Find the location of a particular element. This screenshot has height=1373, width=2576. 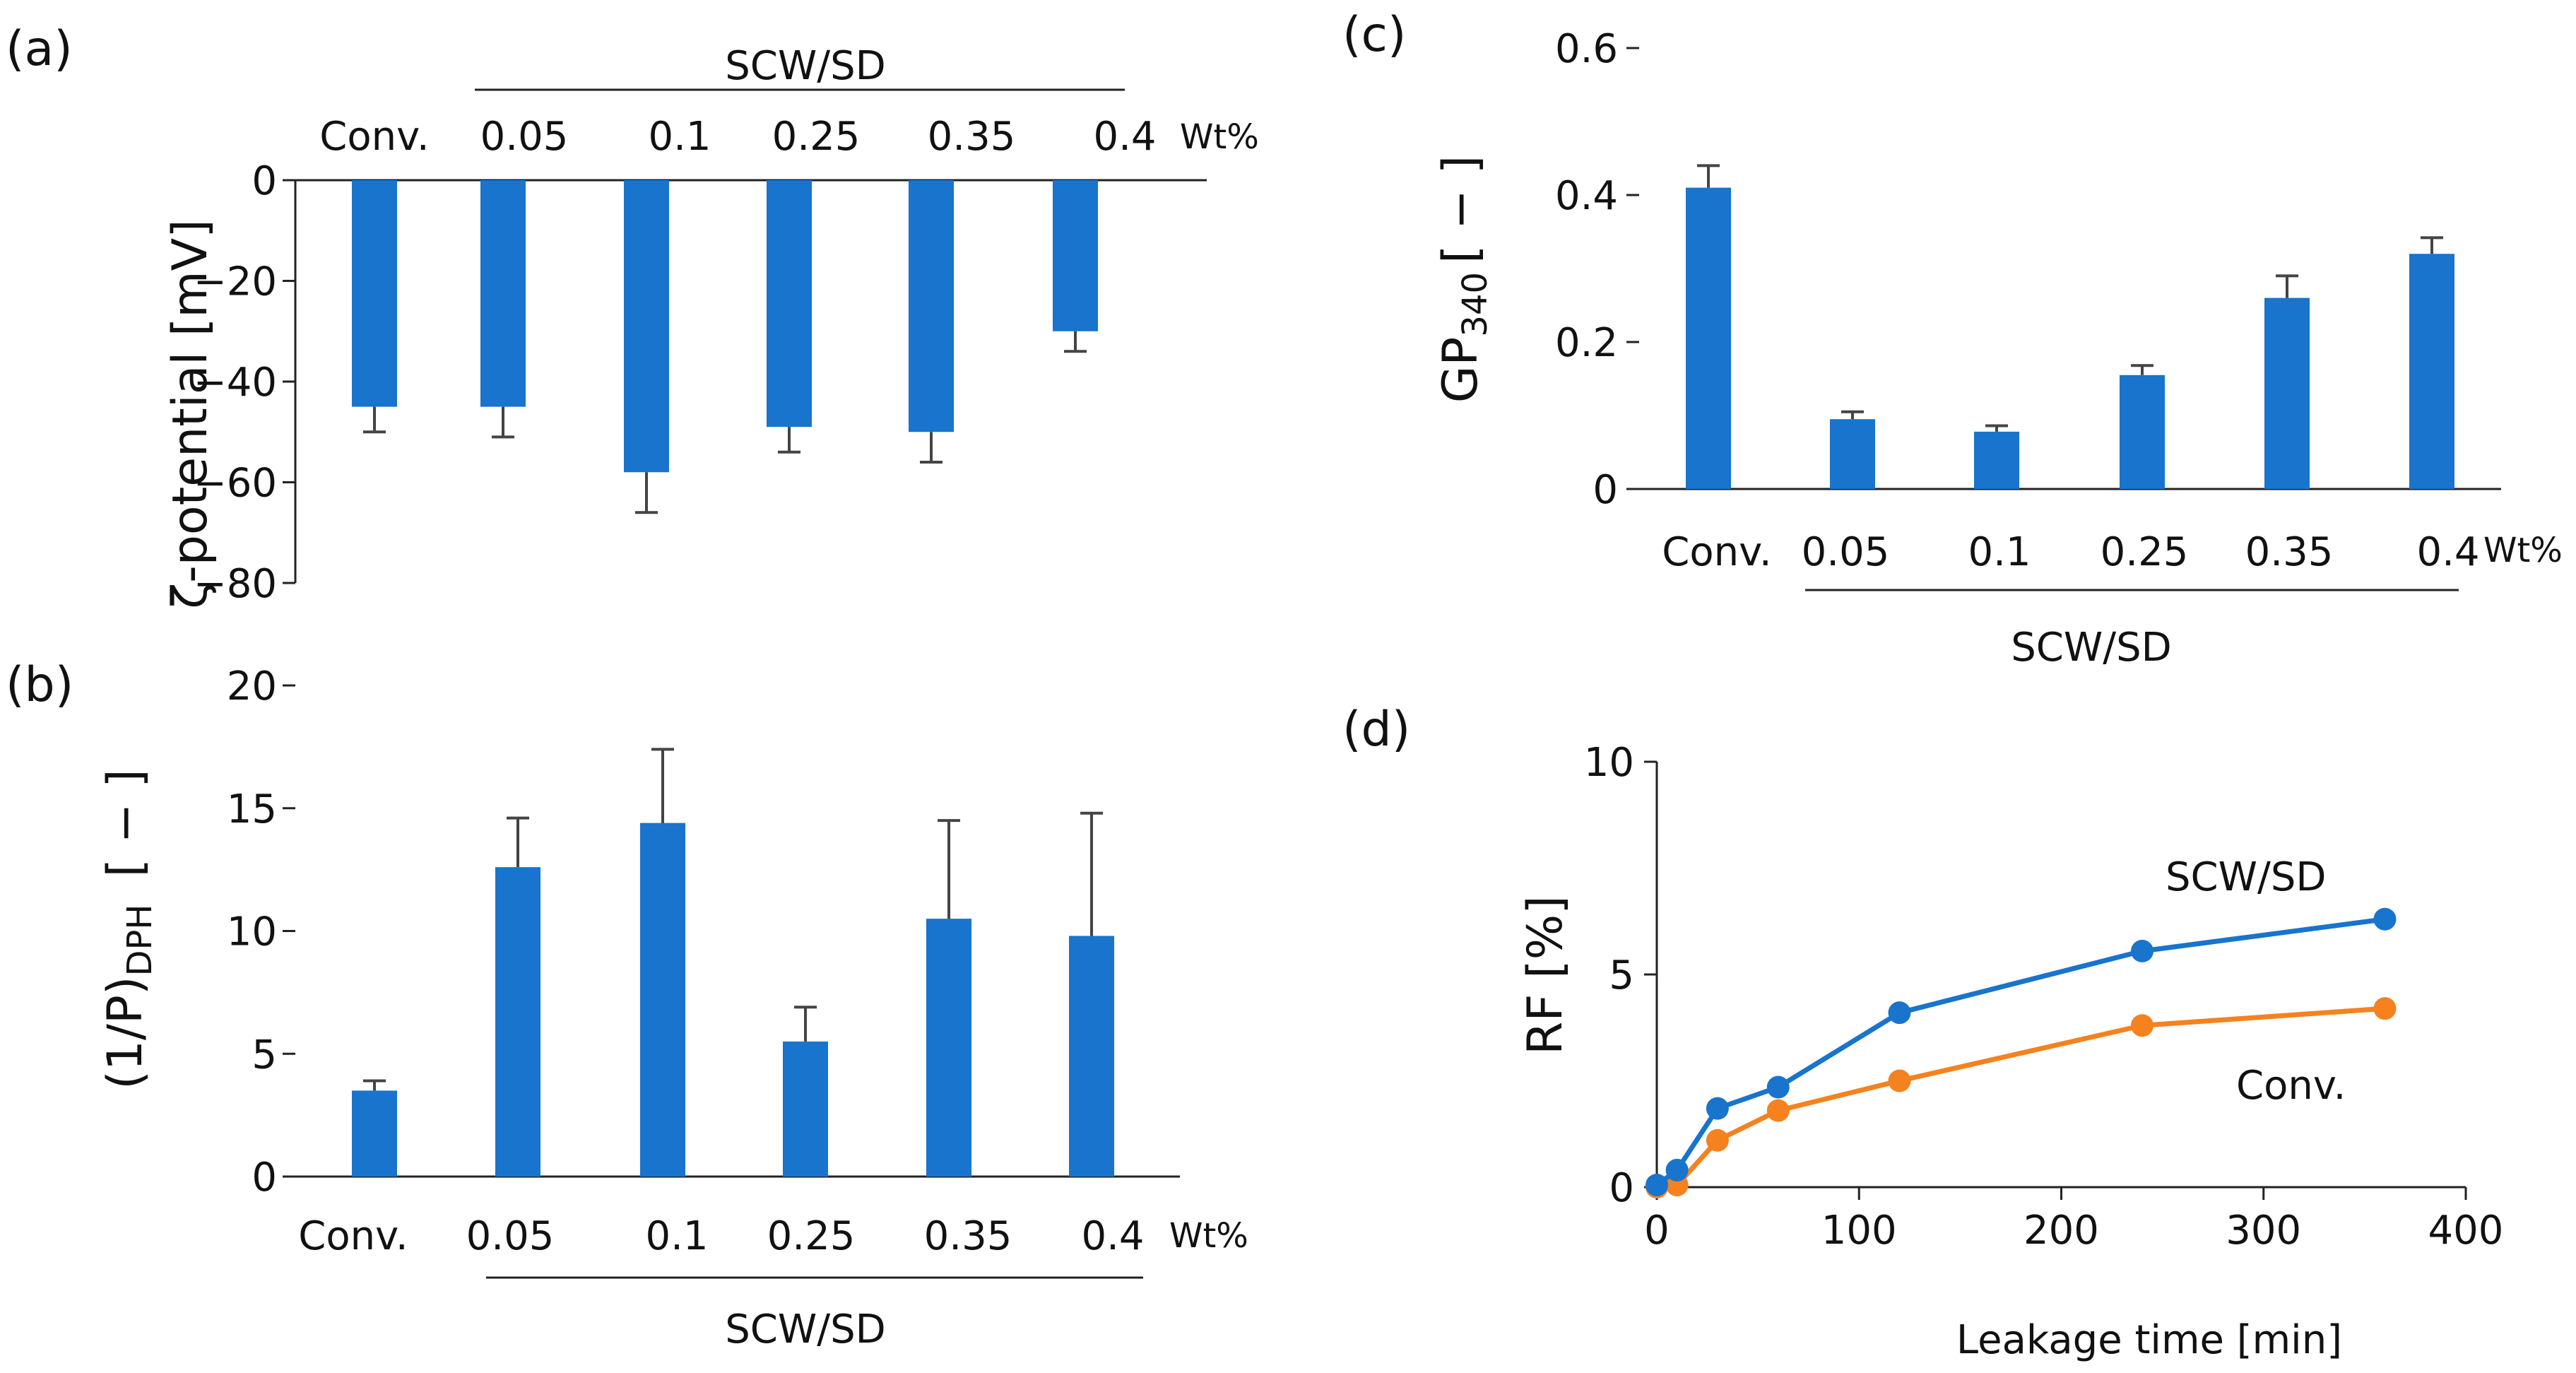

panel-a-category-3: 0.25 is located at coordinates (816, 137).